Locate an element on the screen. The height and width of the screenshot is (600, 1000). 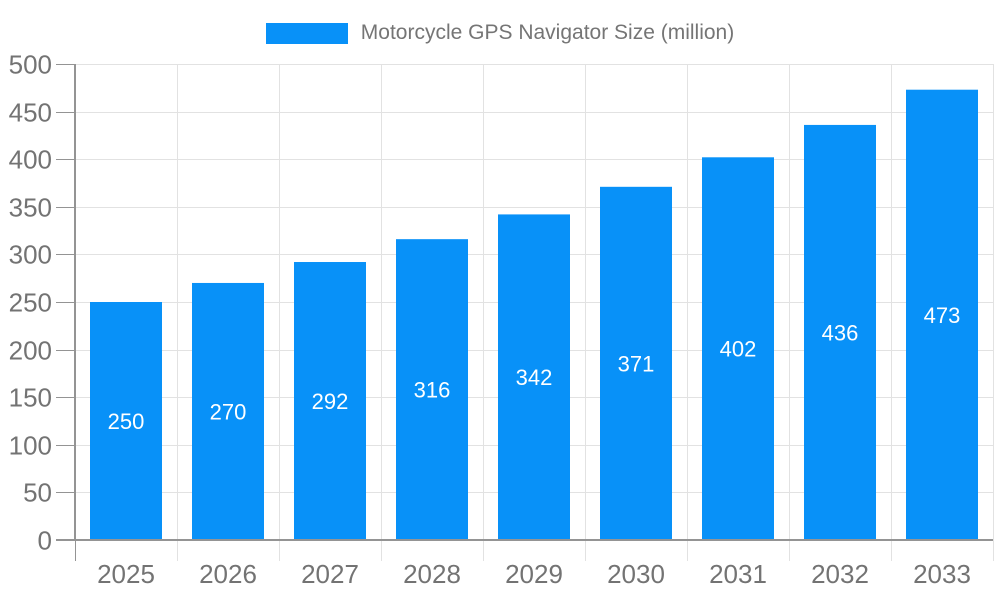
bar-2026 is located at coordinates (228, 411).